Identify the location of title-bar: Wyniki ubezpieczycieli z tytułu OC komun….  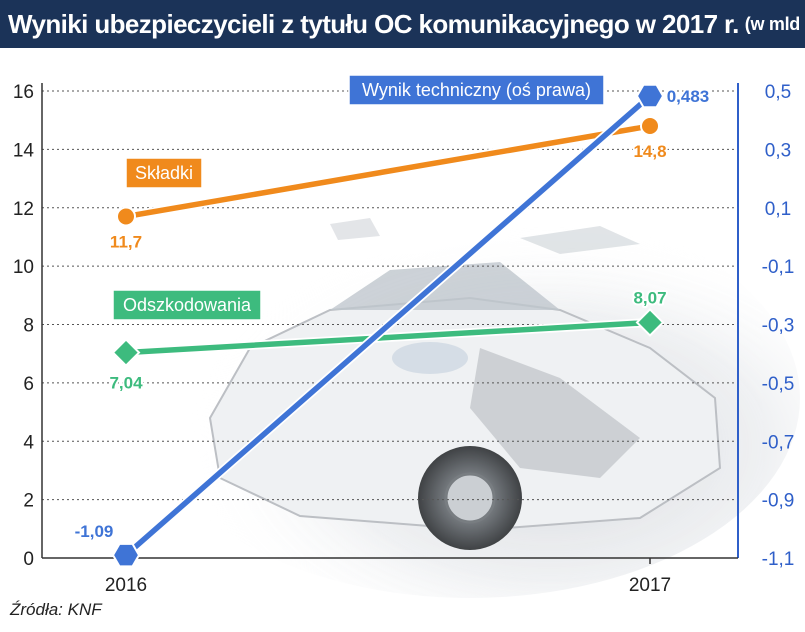
(402, 24).